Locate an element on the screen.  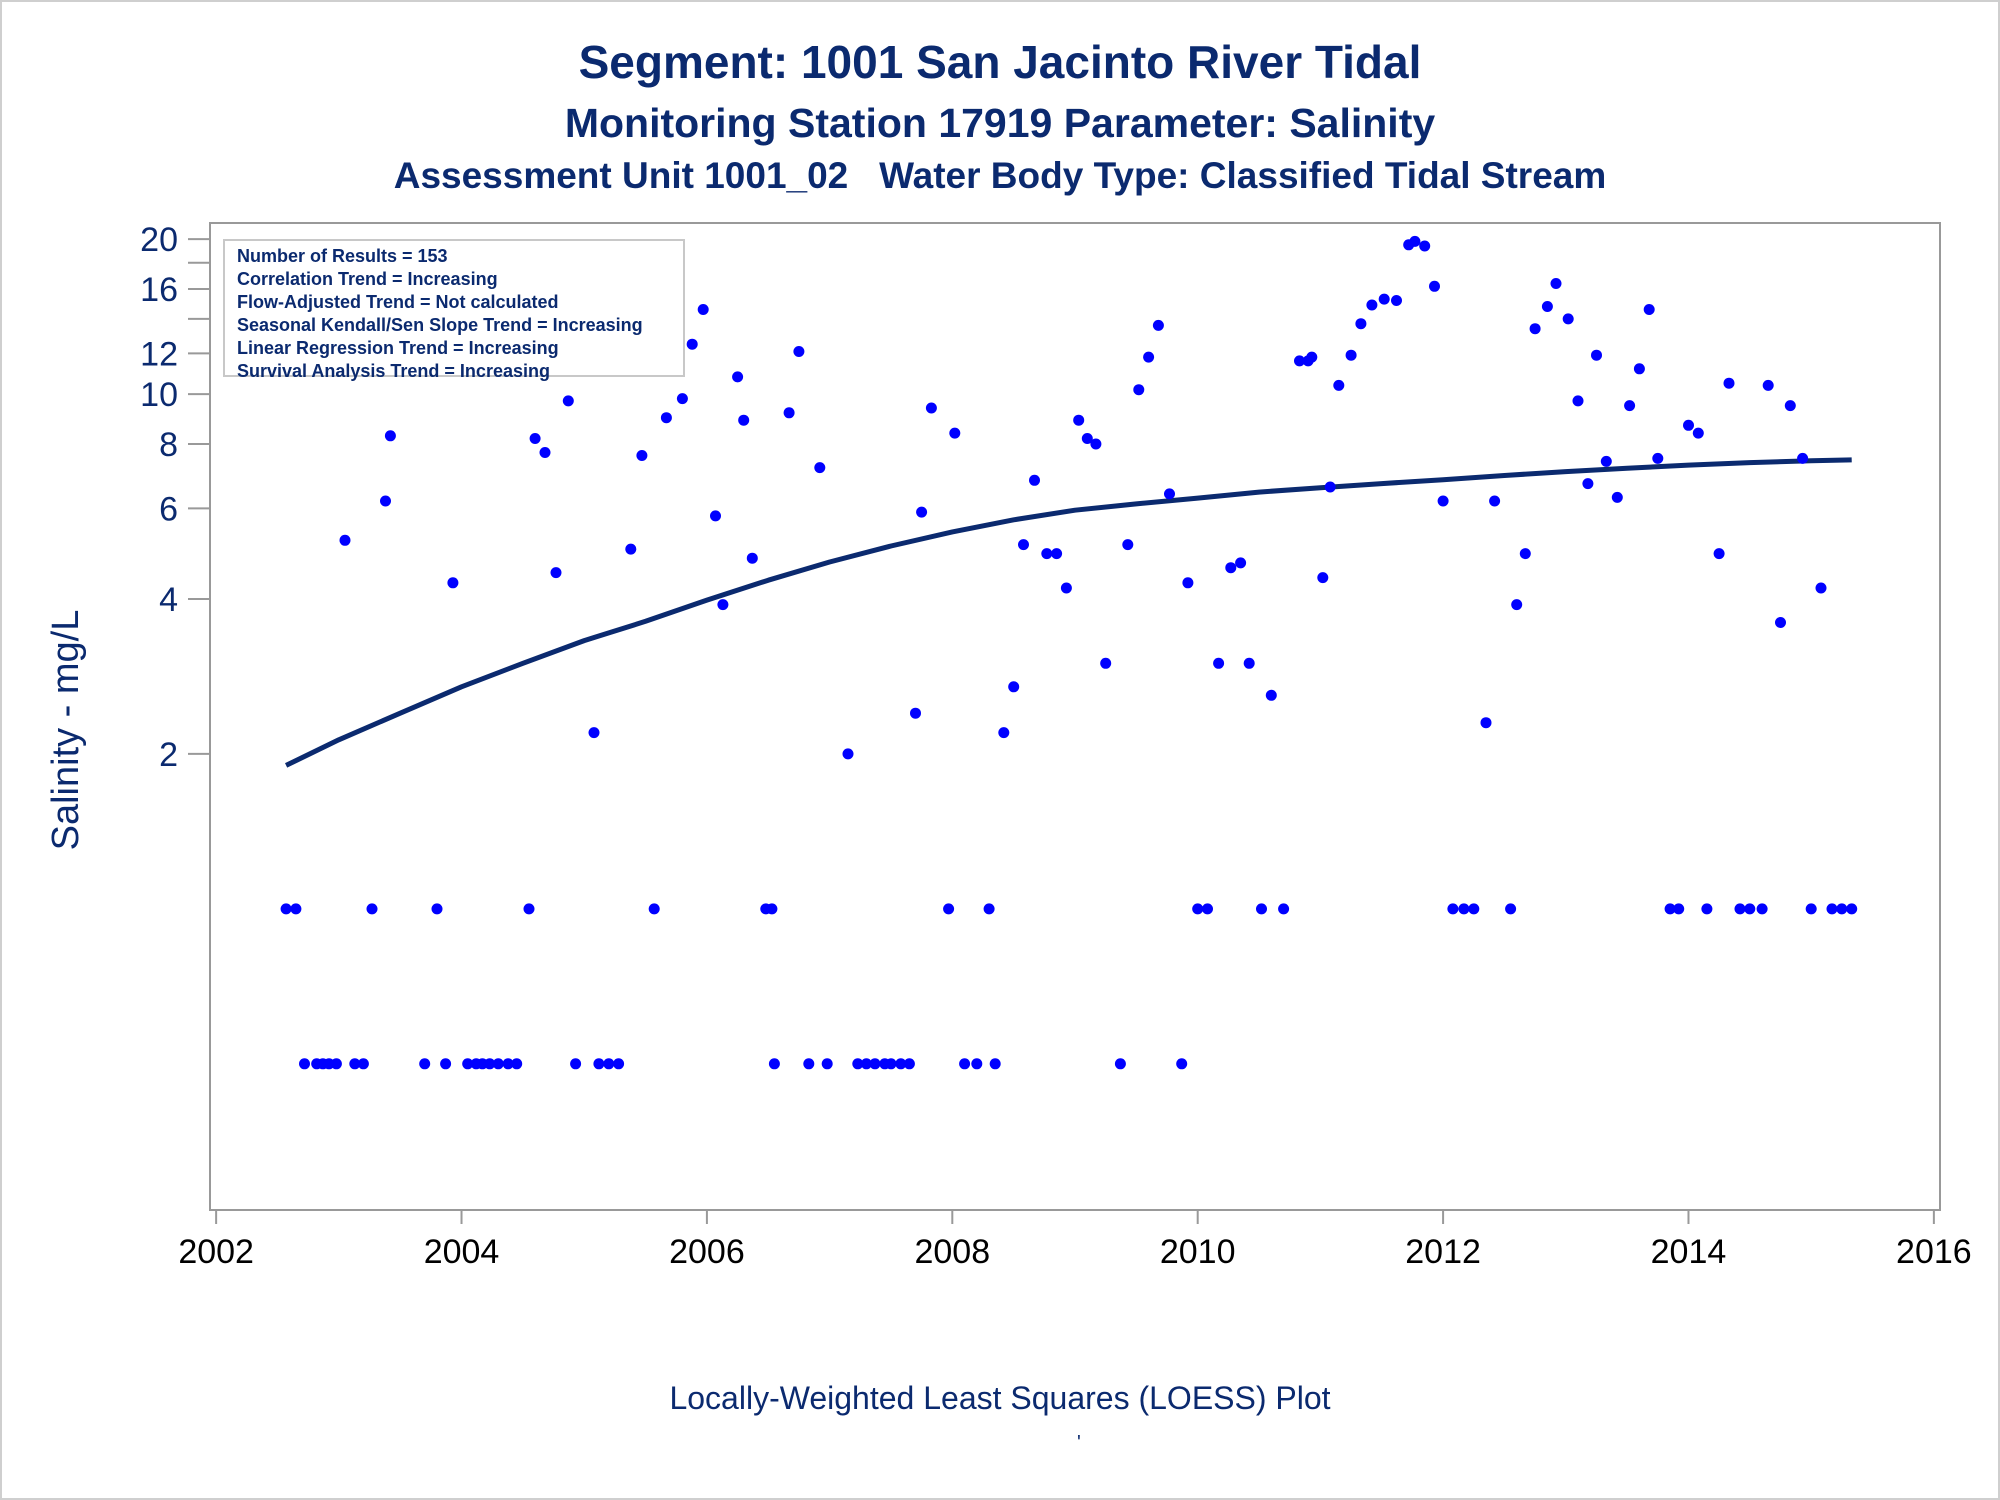
y-tick-label: 4 is located at coordinates (168, 600).